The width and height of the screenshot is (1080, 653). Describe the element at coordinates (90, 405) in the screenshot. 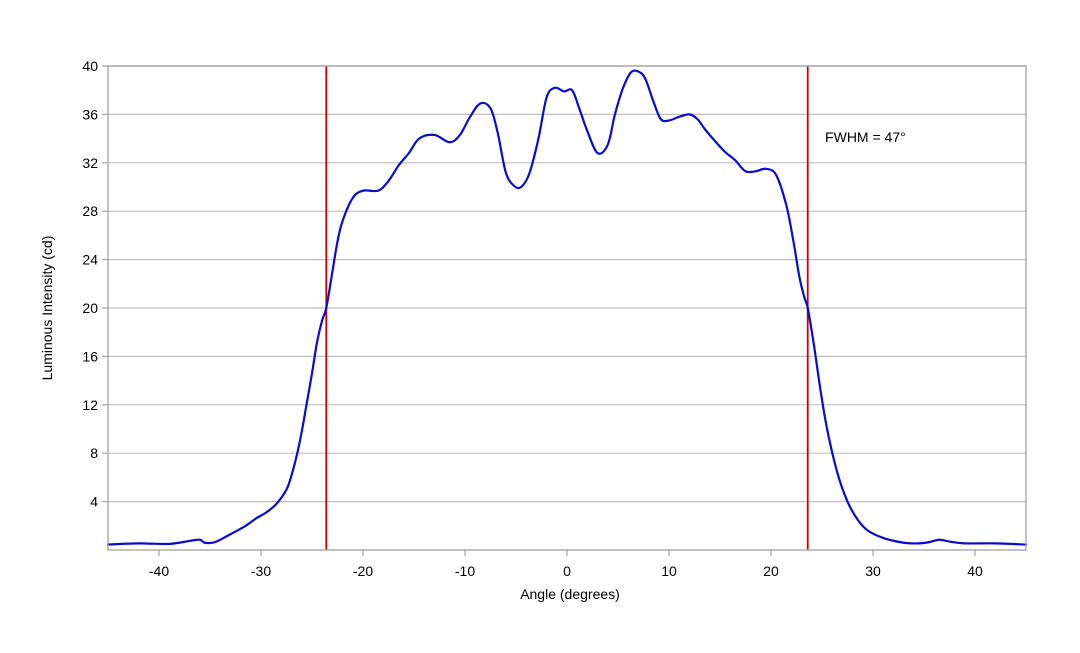

I see `y-tick-label-2: 12` at that location.